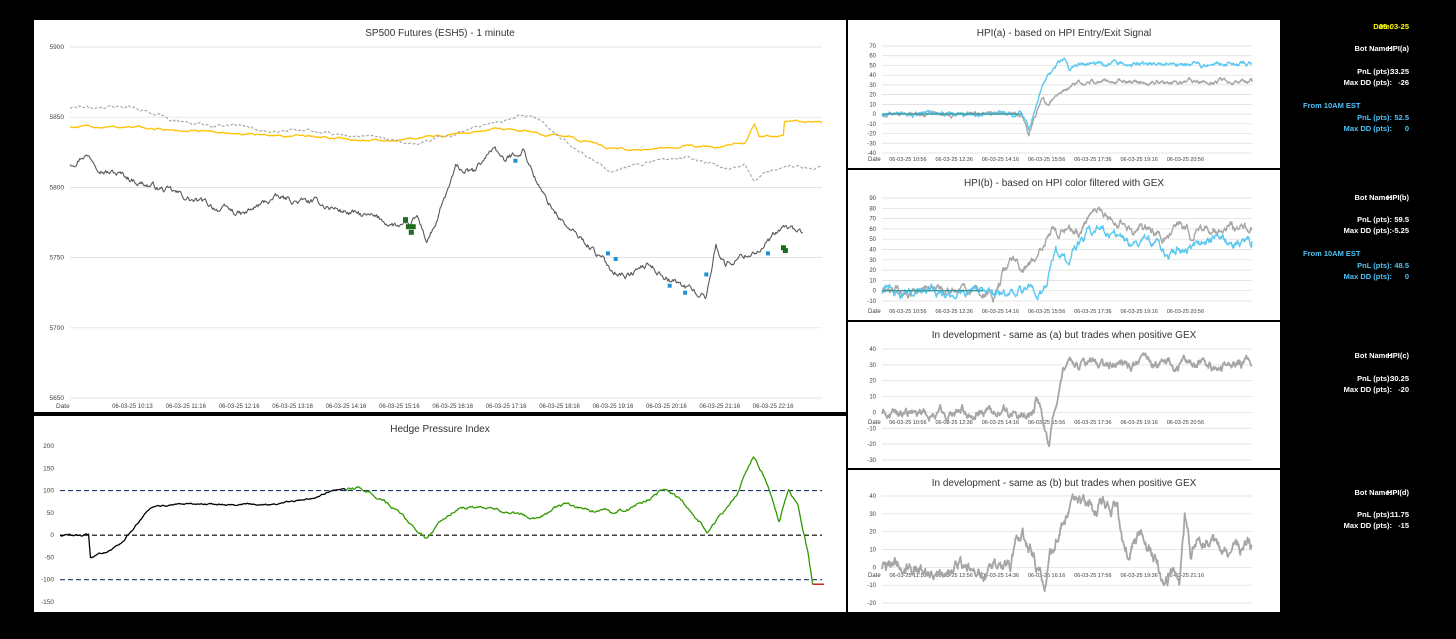 Image resolution: width=1456 pixels, height=639 pixels. Describe the element at coordinates (440, 429) in the screenshot. I see `hpi-chart-title: Hedge Pressure Index` at that location.